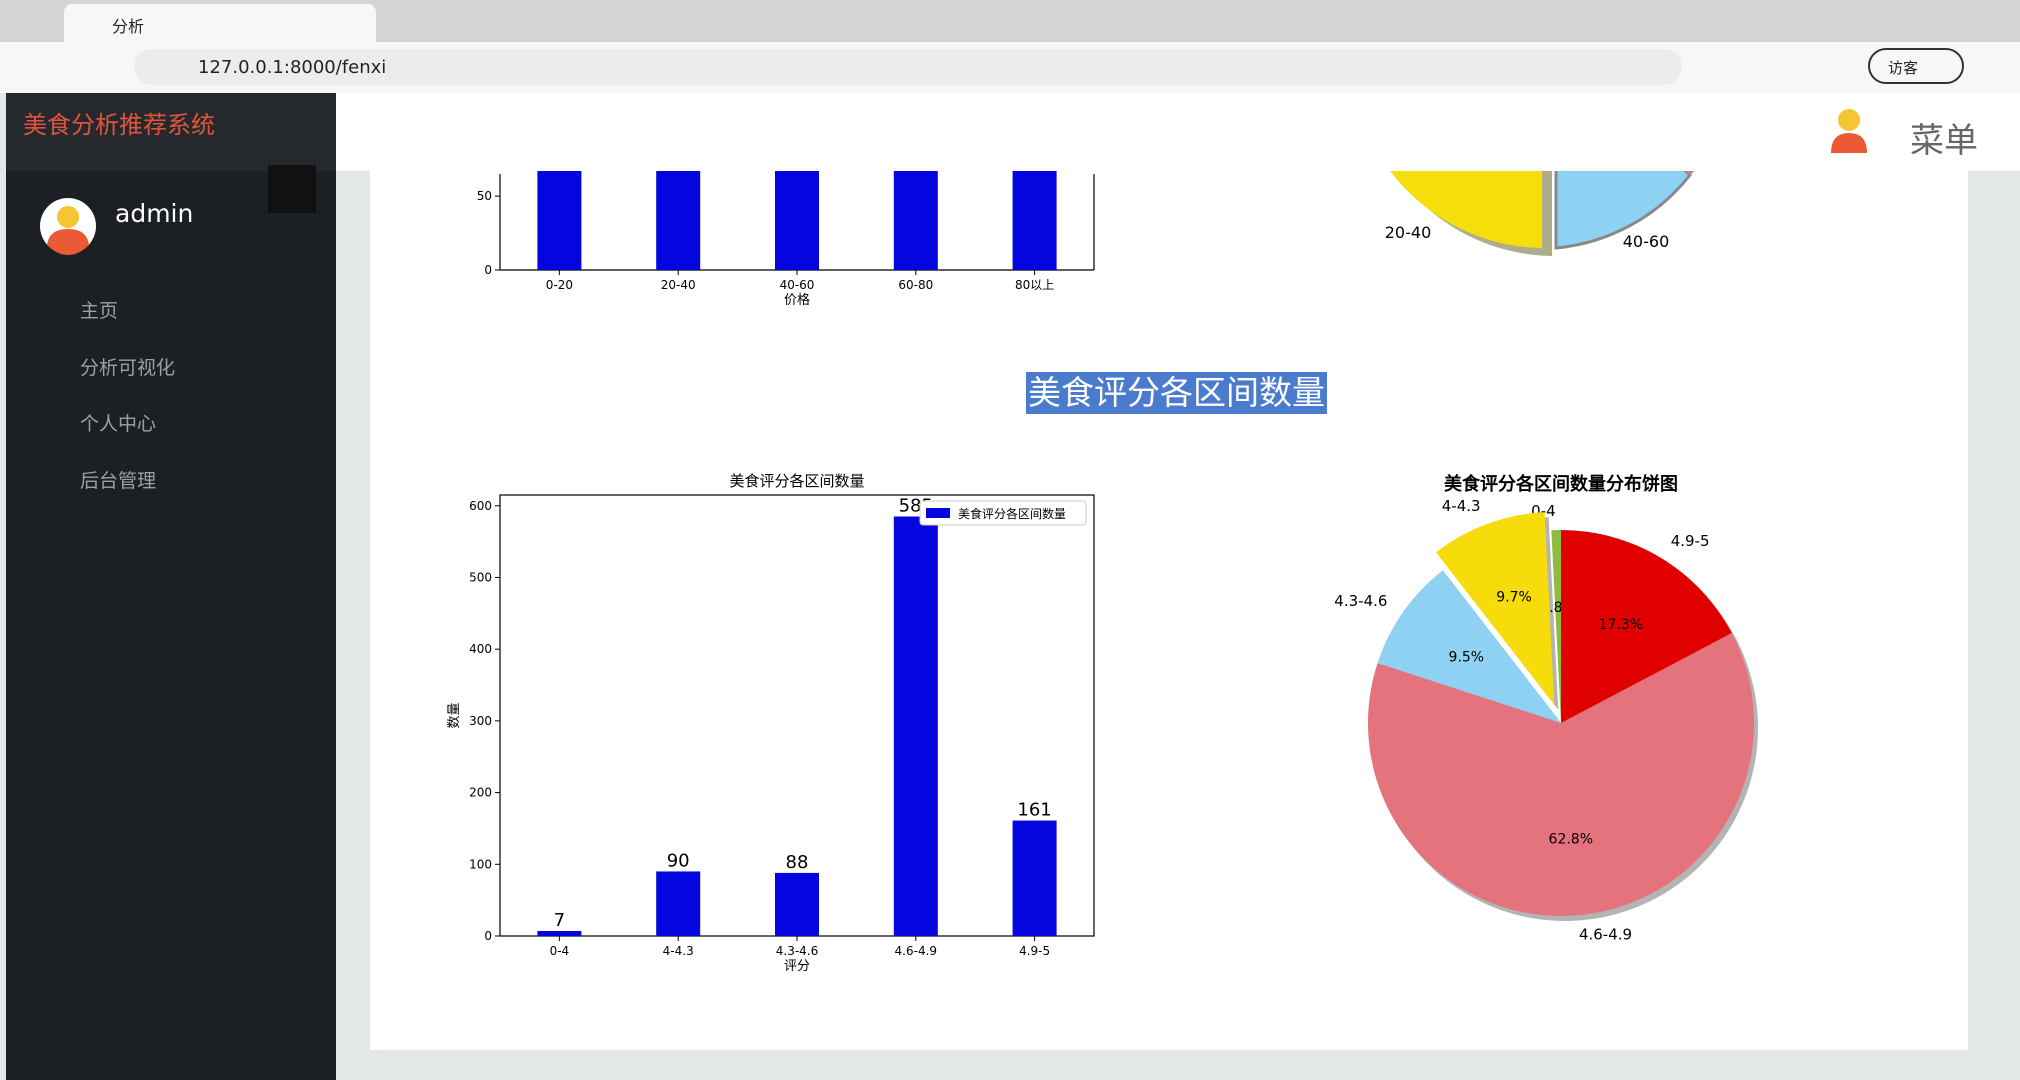 This screenshot has height=1080, width=2020. Describe the element at coordinates (480, 793) in the screenshot. I see `y-tick-label: 200` at that location.